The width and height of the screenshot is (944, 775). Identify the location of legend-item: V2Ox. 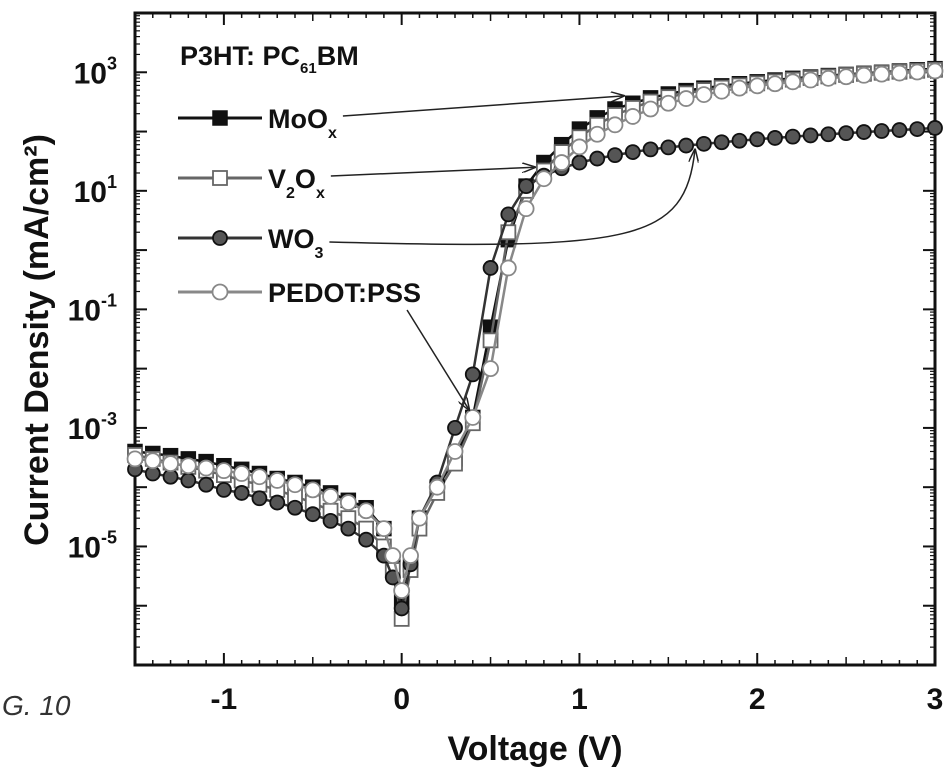
(251, 183).